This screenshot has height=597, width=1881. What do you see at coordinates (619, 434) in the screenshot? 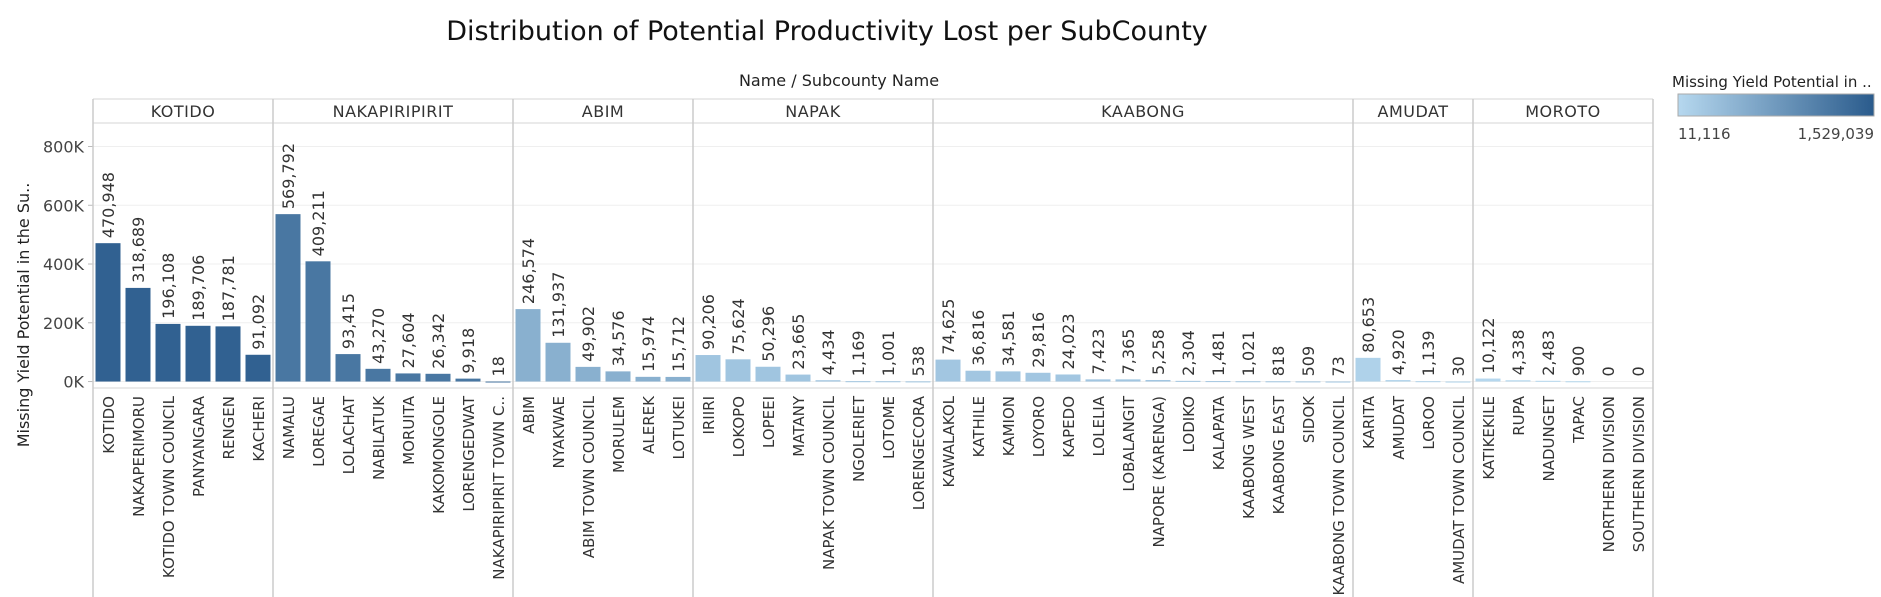
I see `x-tick-label: MORULEM` at bounding box center [619, 434].